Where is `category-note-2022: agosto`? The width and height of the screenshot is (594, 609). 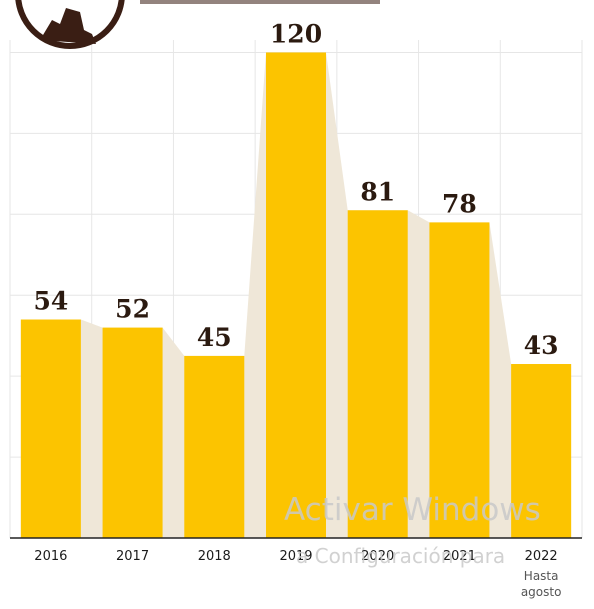
category-note-2022: agosto is located at coordinates (541, 592).